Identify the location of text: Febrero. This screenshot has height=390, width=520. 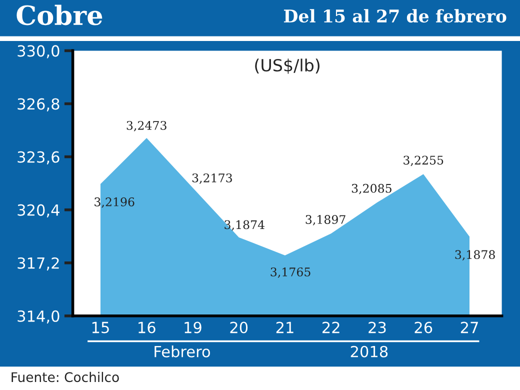
(182, 352).